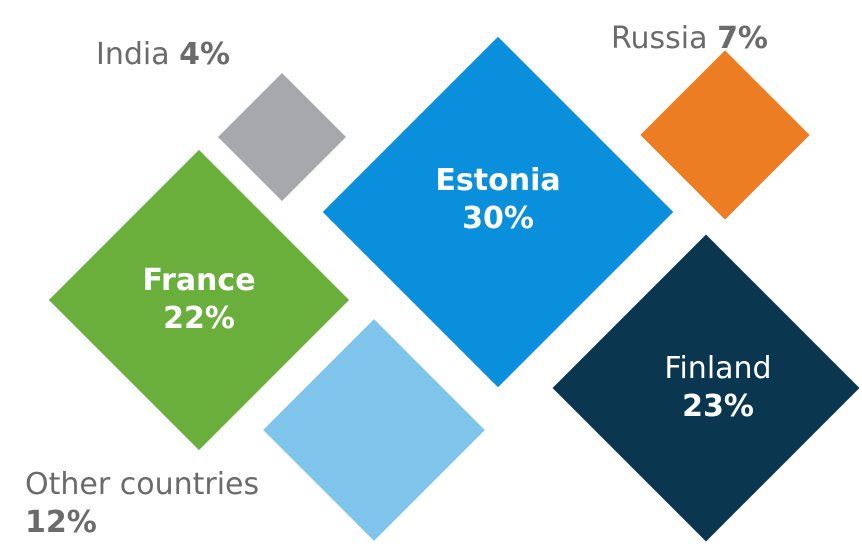 Image resolution: width=862 pixels, height=550 pixels. Describe the element at coordinates (175, 504) in the screenshot. I see `diamond-label: Other countries 12%` at that location.